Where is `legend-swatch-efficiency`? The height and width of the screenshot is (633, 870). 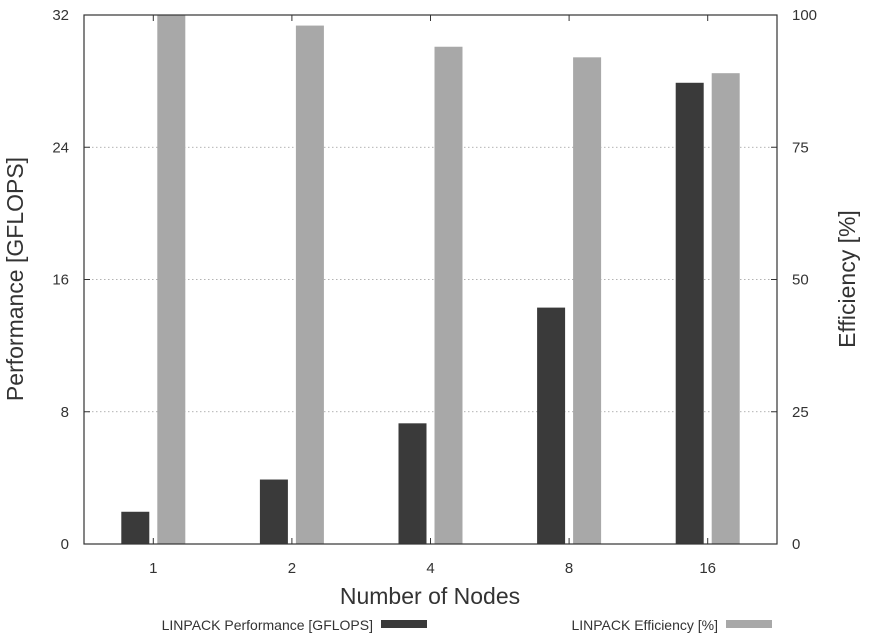
legend-swatch-efficiency is located at coordinates (749, 624).